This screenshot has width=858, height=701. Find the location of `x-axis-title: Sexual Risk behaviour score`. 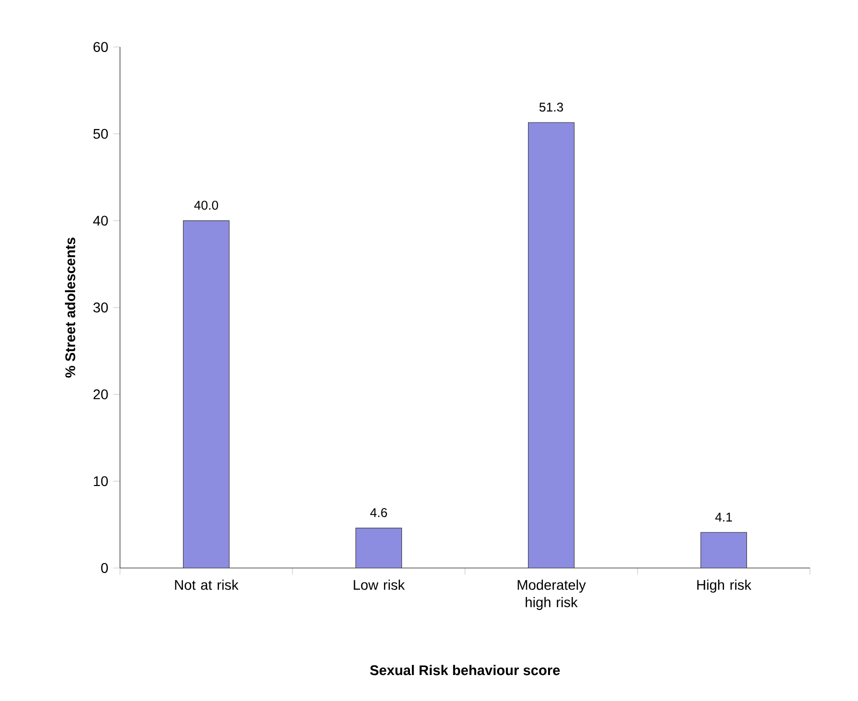

x-axis-title: Sexual Risk behaviour score is located at coordinates (465, 670).